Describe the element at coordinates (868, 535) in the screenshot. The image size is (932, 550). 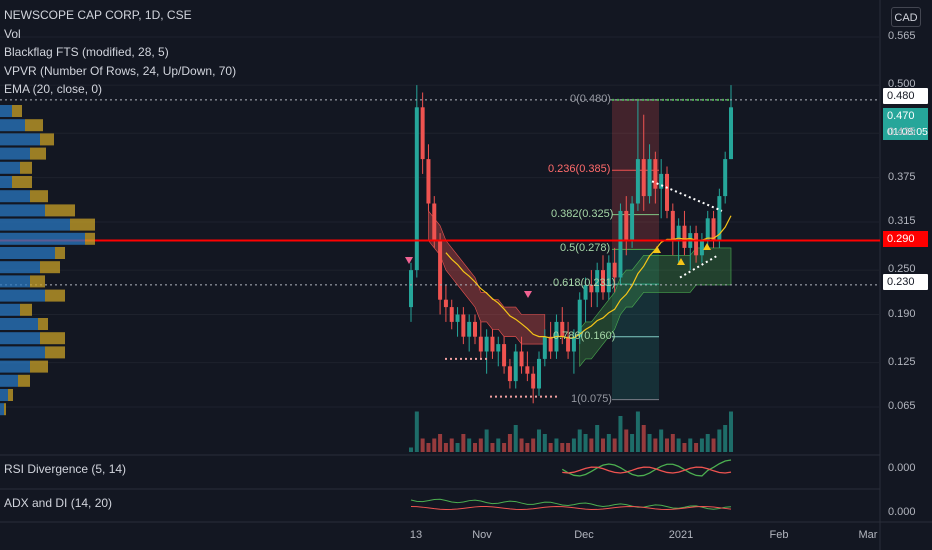
I see `x-tick-5: Mar` at that location.